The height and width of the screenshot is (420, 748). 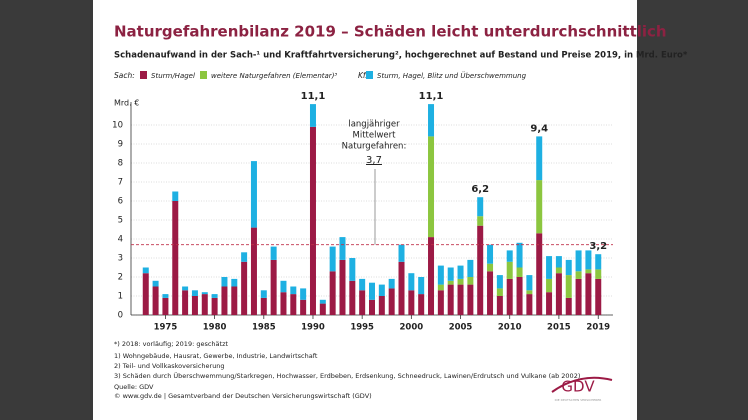 I want to click on legend-group: Sach:, so click(x=124, y=75).